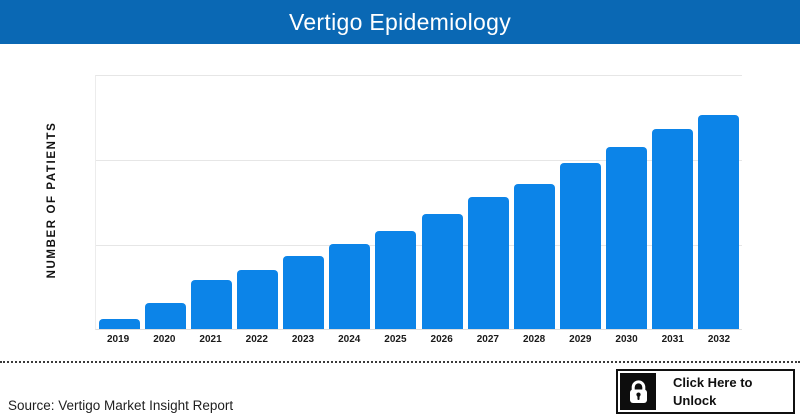 This screenshot has width=800, height=420. Describe the element at coordinates (673, 229) in the screenshot. I see `bar-2031` at that location.